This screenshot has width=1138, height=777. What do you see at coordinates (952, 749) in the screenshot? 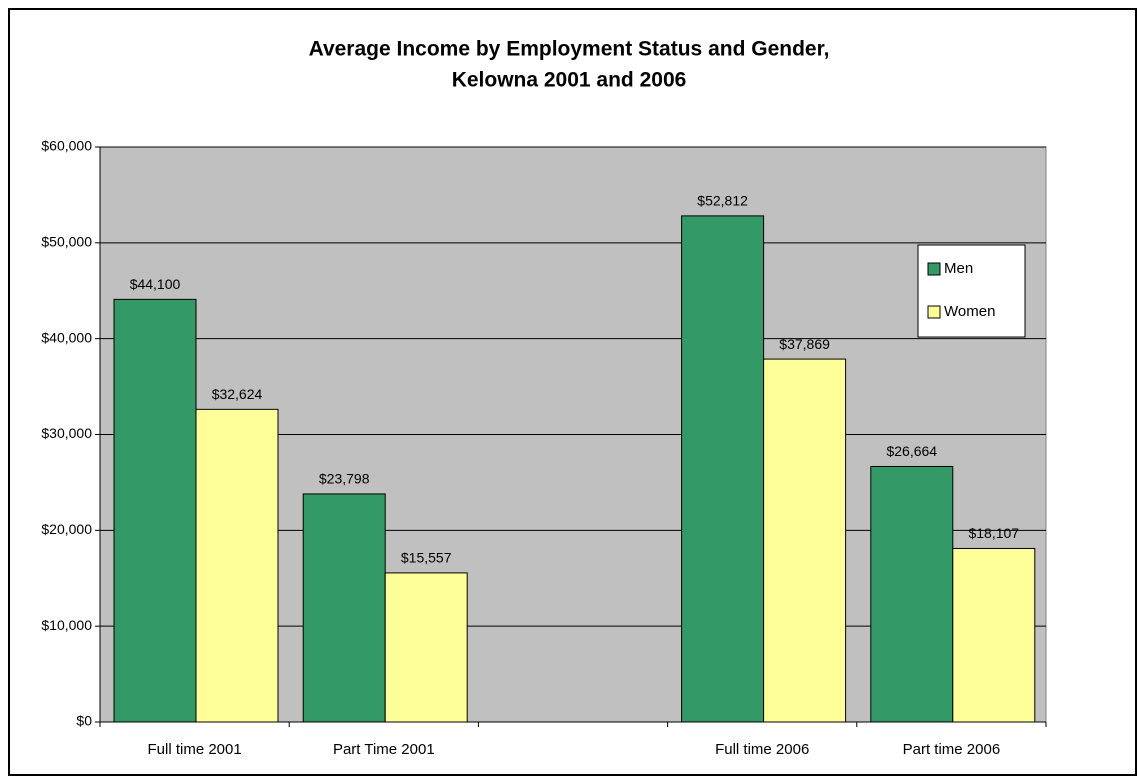
I see `x-tick-label: Part time 2006` at bounding box center [952, 749].